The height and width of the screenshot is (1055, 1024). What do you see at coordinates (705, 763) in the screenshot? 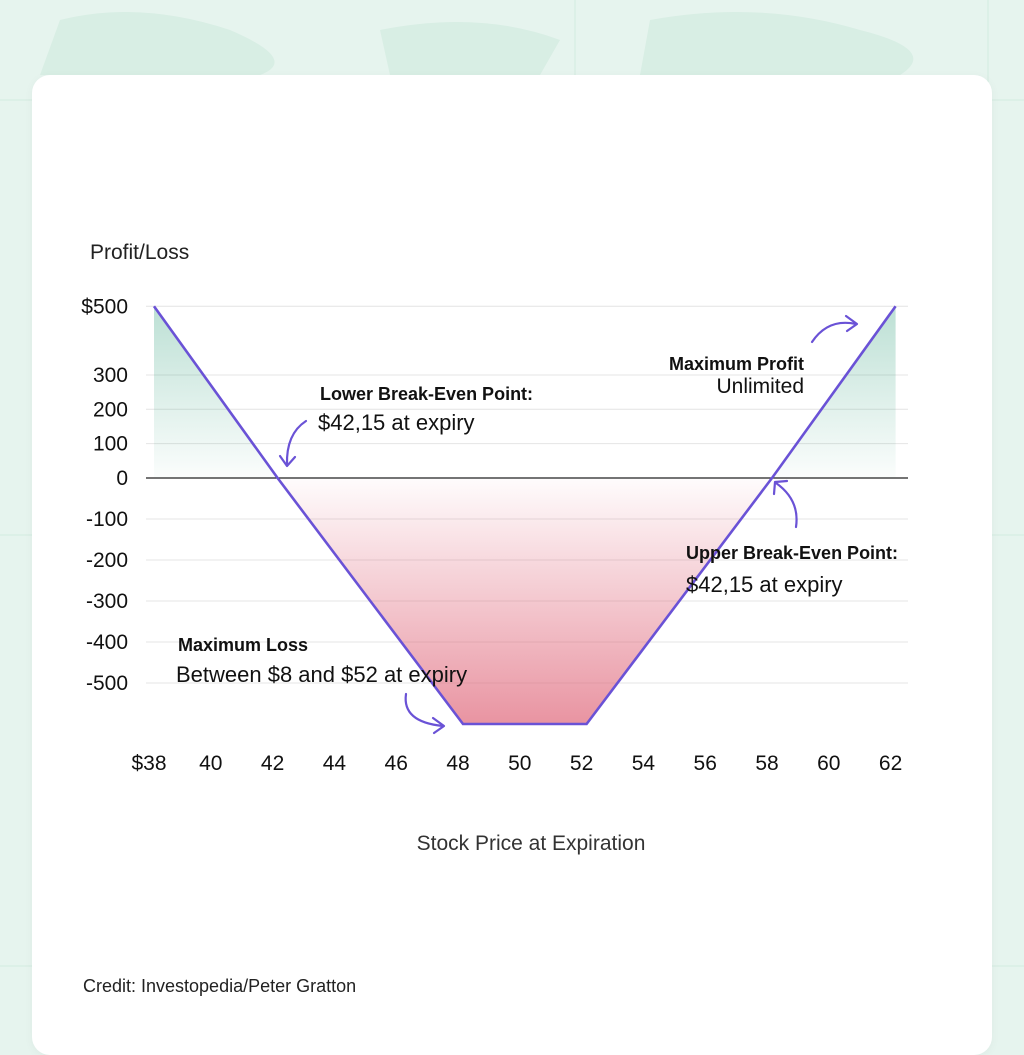
I see `x-tick-label: 56` at bounding box center [705, 763].